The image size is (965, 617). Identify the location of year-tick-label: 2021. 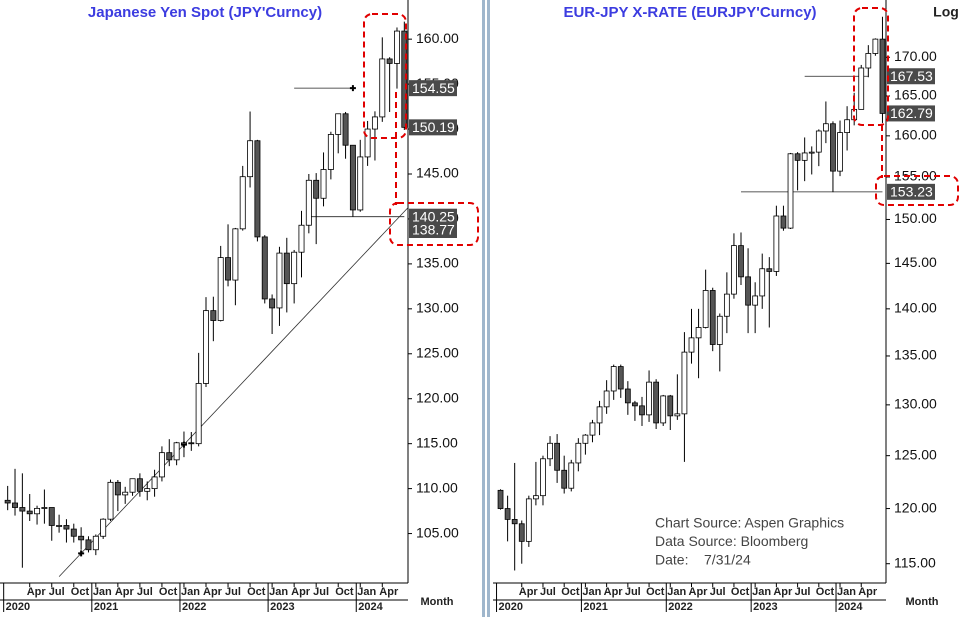
(595, 607).